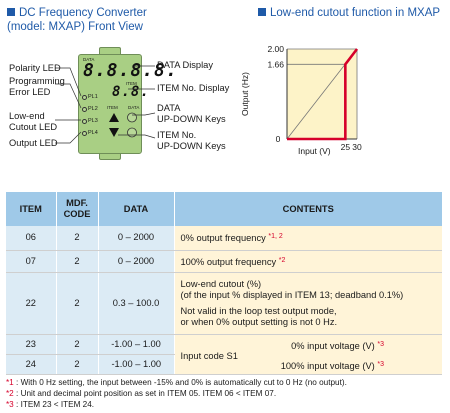 The image size is (450, 413). I want to click on callout-item-keys-1: ITEM No., so click(177, 135).